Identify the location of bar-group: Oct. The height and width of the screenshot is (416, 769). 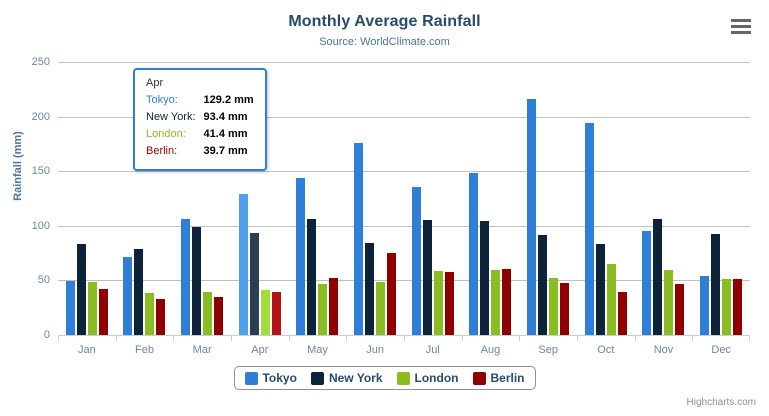
(606, 209).